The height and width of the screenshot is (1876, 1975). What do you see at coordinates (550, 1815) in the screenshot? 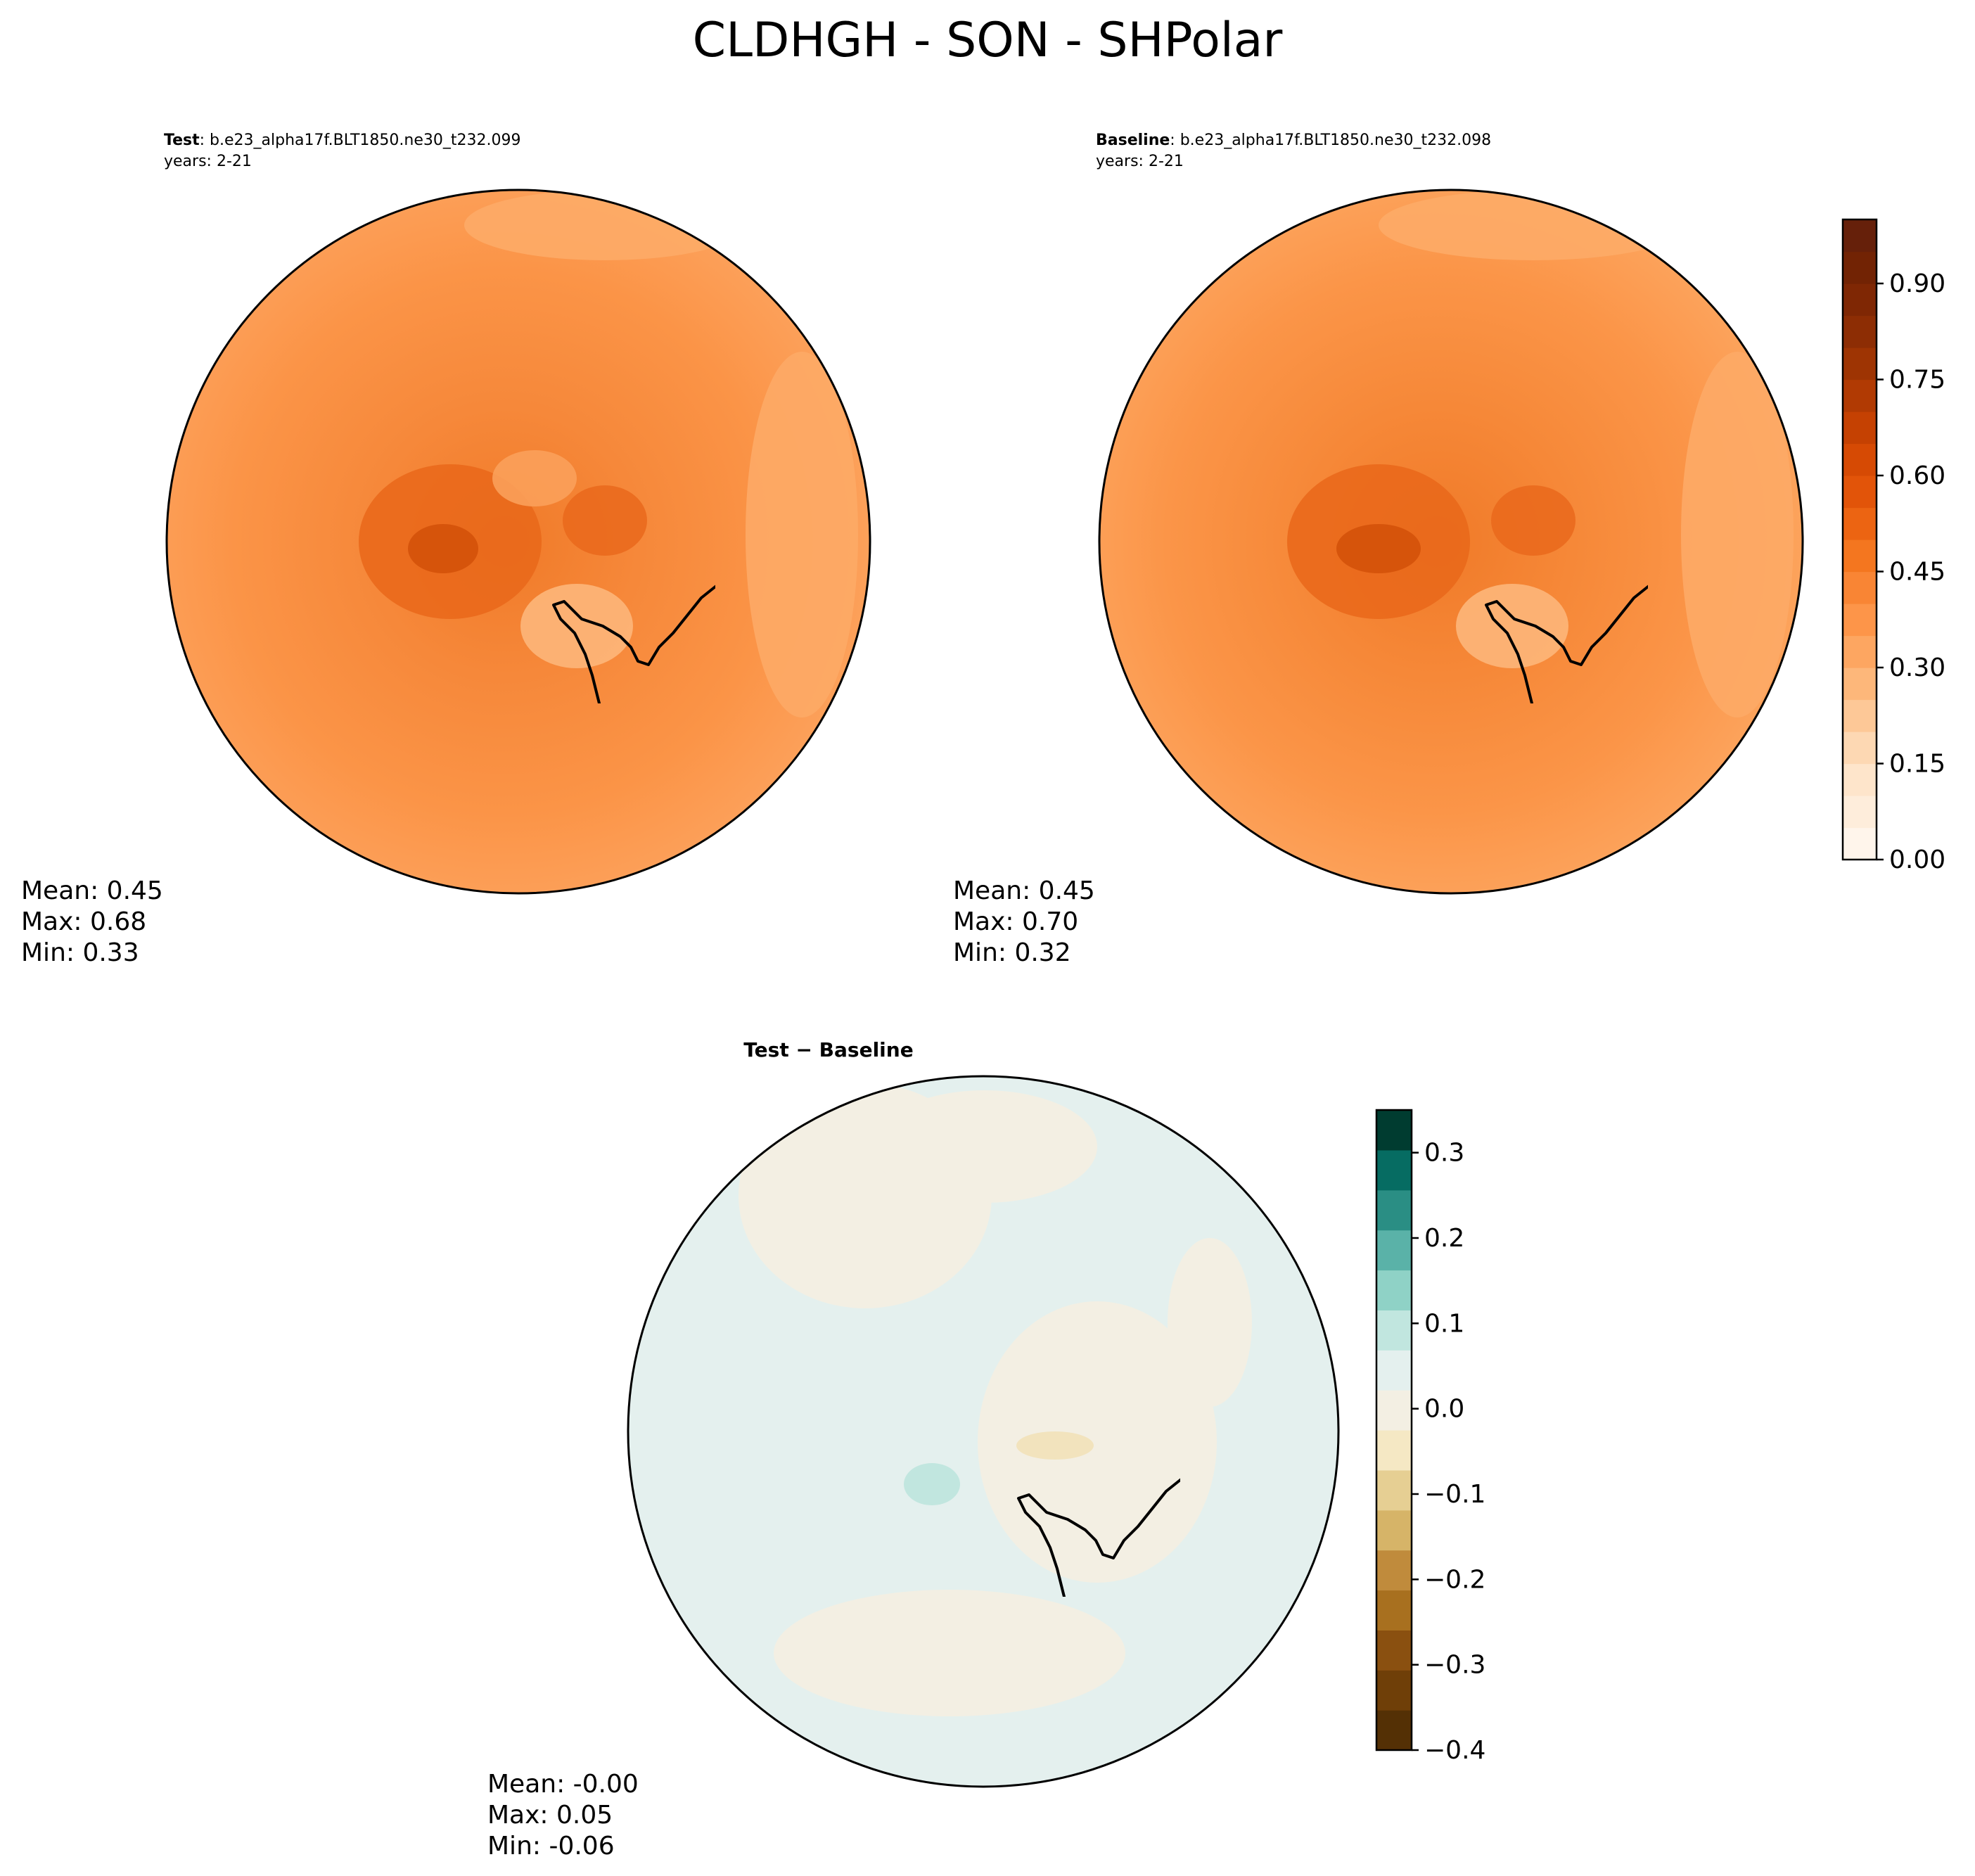
I see `difference-max: Max: 0.05` at bounding box center [550, 1815].